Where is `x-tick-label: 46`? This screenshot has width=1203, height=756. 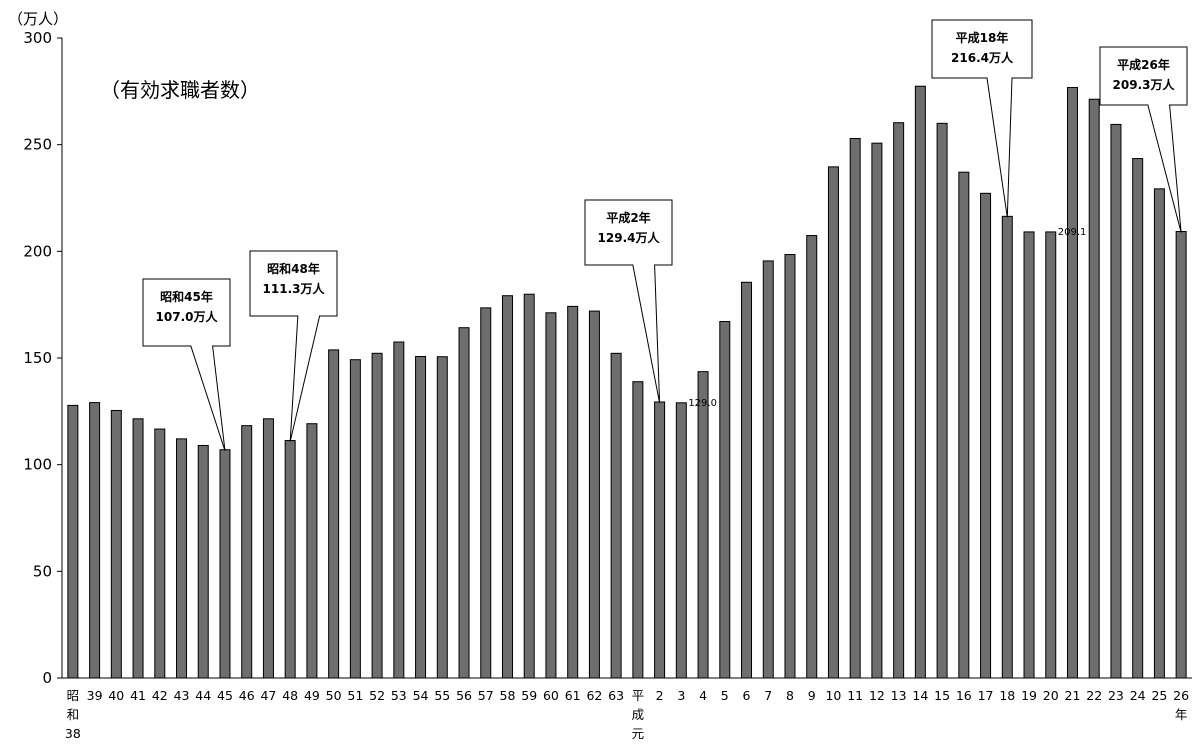 x-tick-label: 46 is located at coordinates (247, 695).